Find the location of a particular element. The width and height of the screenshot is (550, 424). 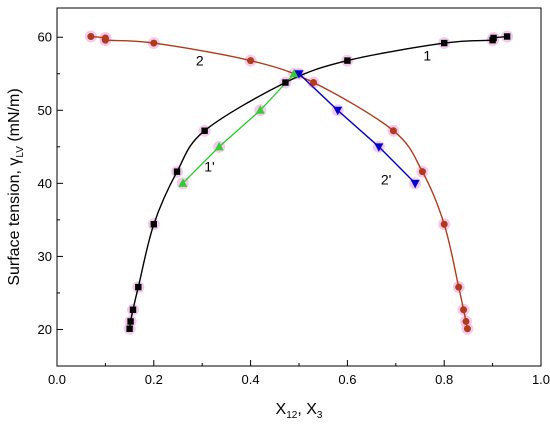

x-tick-label: 0.4 is located at coordinates (251, 379).